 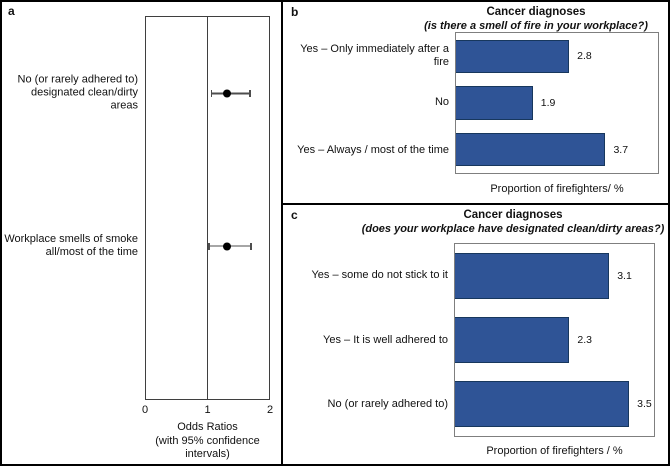 I want to click on bar-row: 2.8, so click(x=557, y=56).